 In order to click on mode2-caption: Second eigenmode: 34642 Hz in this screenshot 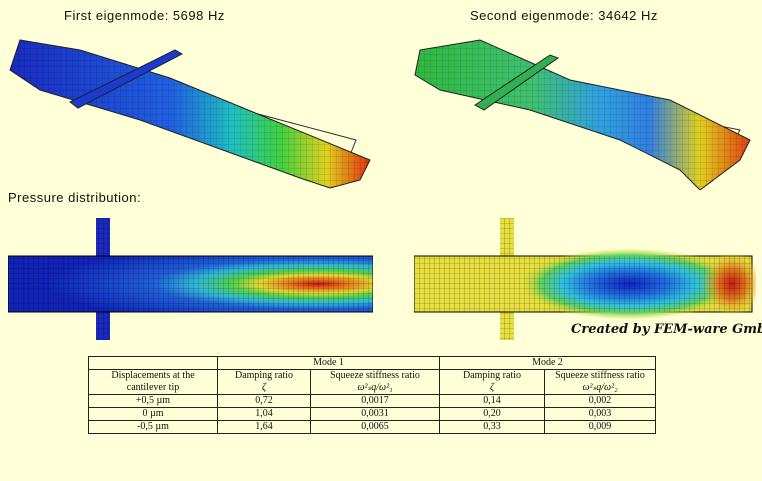, I will do `click(564, 15)`.